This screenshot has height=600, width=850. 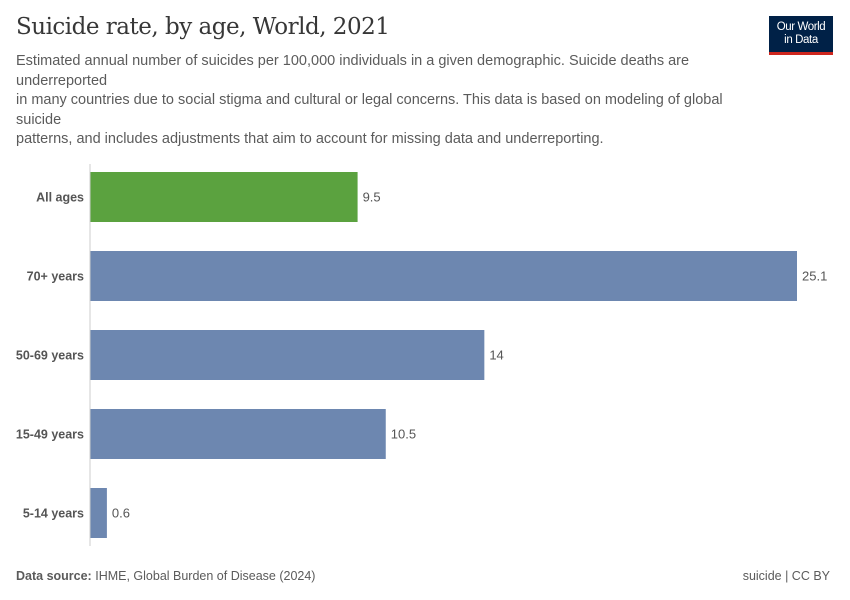 What do you see at coordinates (50, 435) in the screenshot?
I see `category-label: 15-49 years` at bounding box center [50, 435].